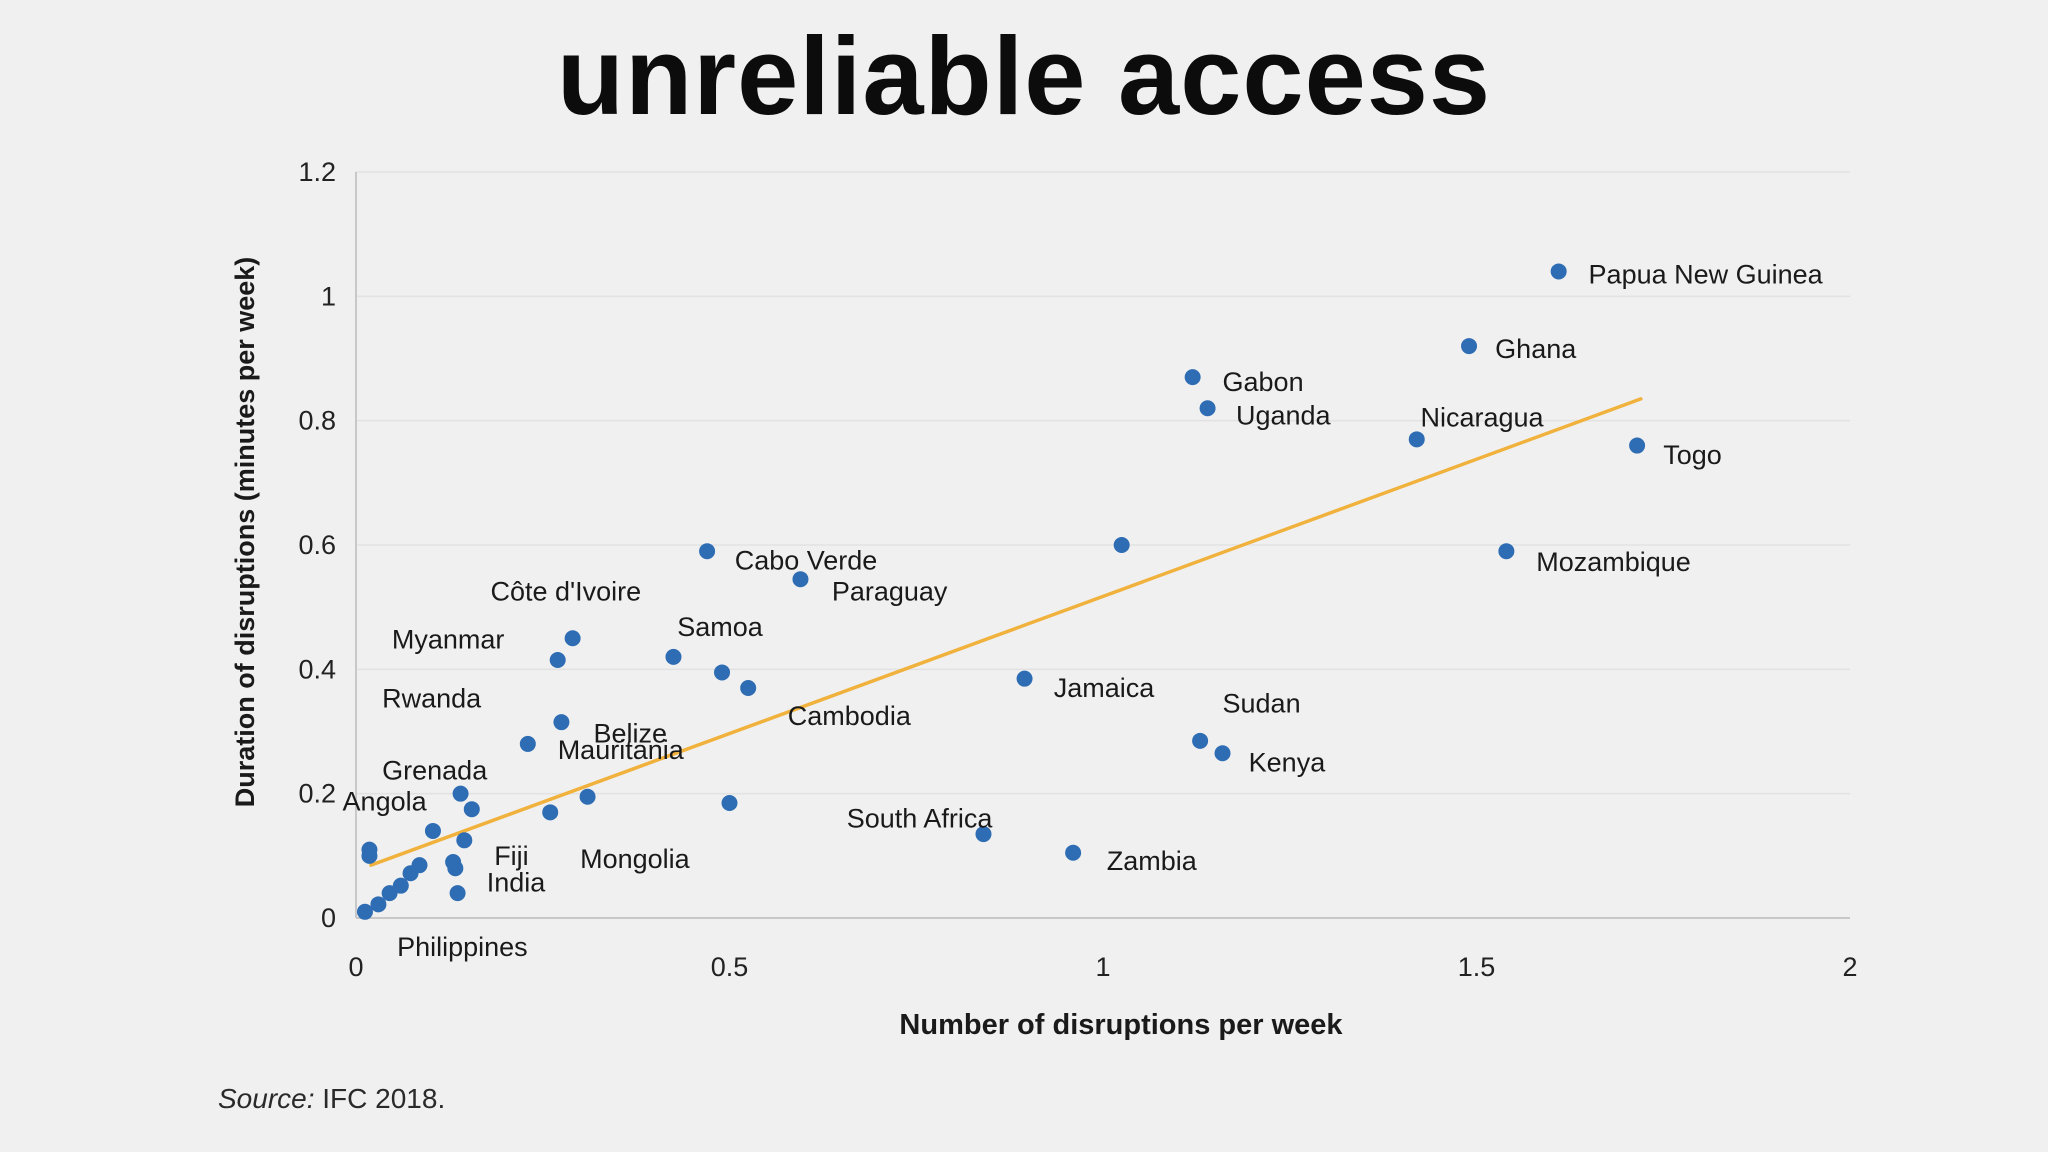 This screenshot has width=2048, height=1152. I want to click on source-text: IFC 2018., so click(384, 1098).